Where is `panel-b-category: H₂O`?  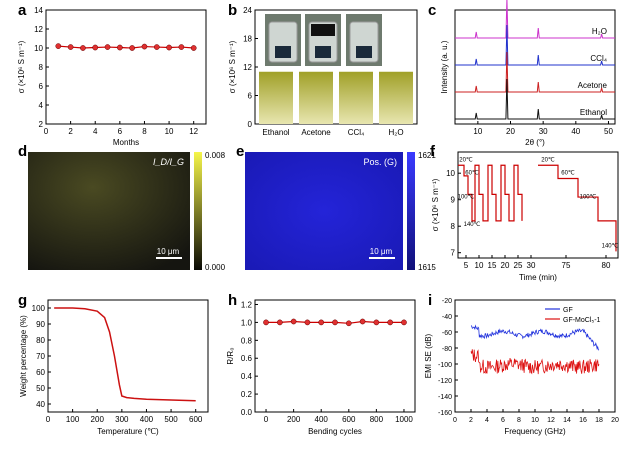
panel-b-category: H₂O is located at coordinates (395, 132).